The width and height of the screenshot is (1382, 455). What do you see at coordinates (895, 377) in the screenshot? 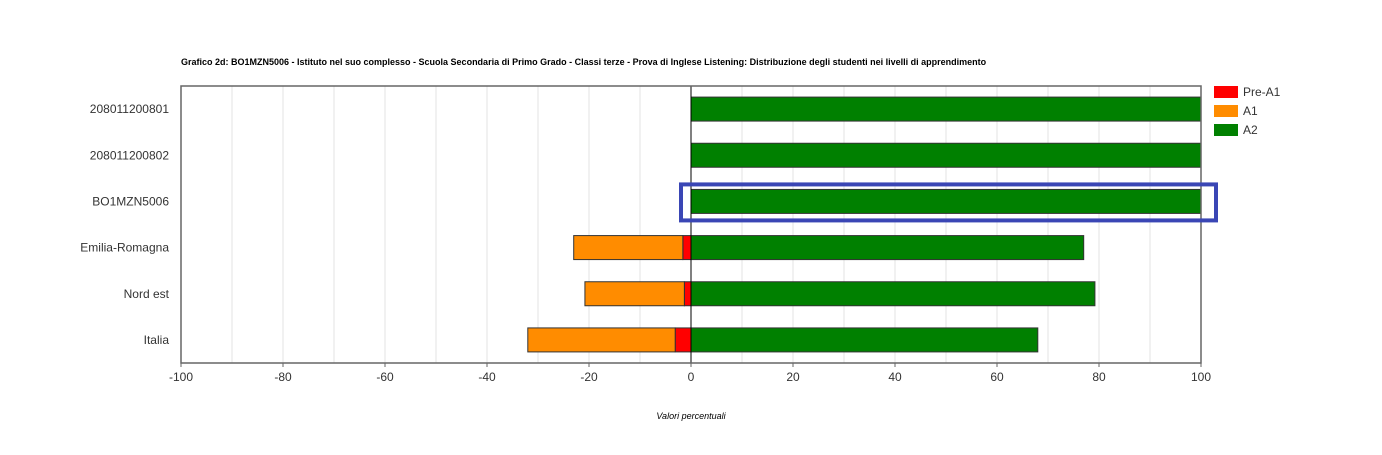
I see `x-tick-label: 40` at bounding box center [895, 377].